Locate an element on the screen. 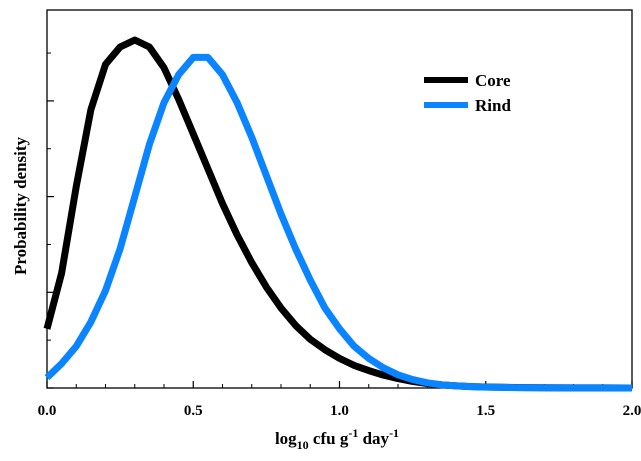 This screenshot has height=461, width=641. legend-label-rind: Rind is located at coordinates (493, 105).